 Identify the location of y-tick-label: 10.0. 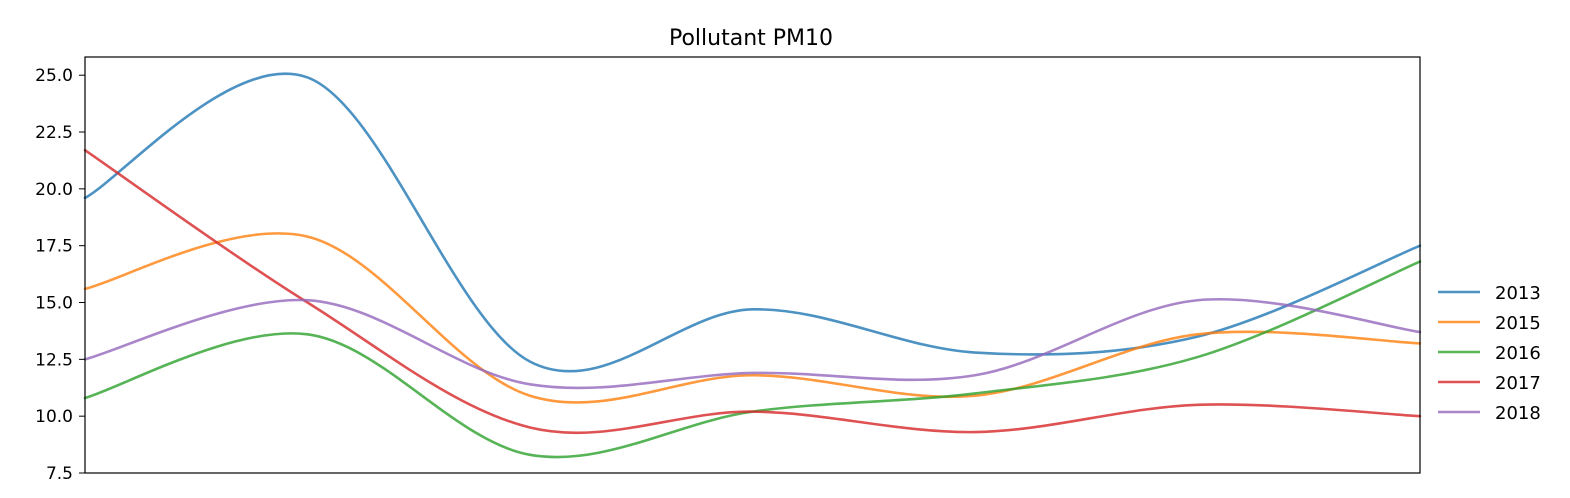
(54, 417).